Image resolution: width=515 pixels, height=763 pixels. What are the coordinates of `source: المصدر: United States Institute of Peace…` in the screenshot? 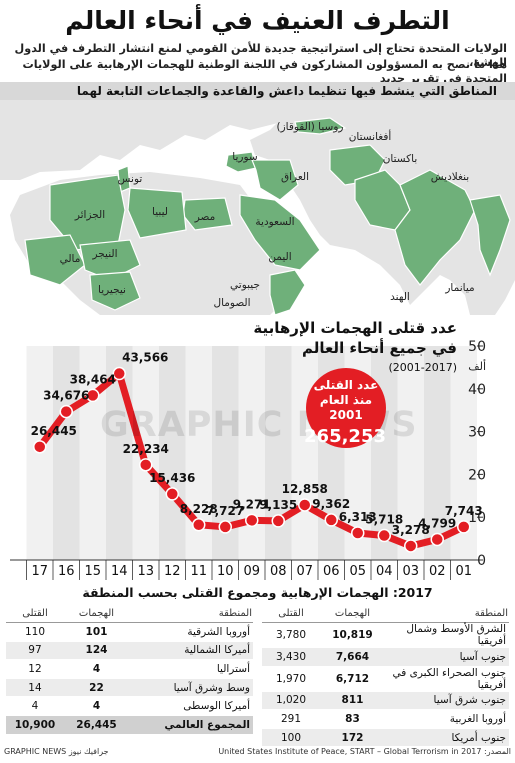 It's located at (364, 751).